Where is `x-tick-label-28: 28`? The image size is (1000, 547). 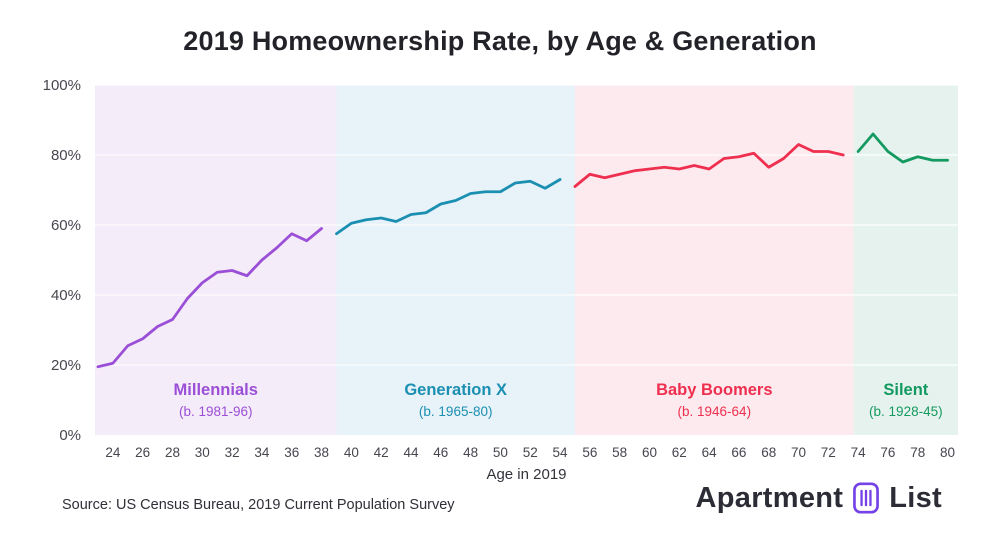
x-tick-label-28: 28 is located at coordinates (172, 452).